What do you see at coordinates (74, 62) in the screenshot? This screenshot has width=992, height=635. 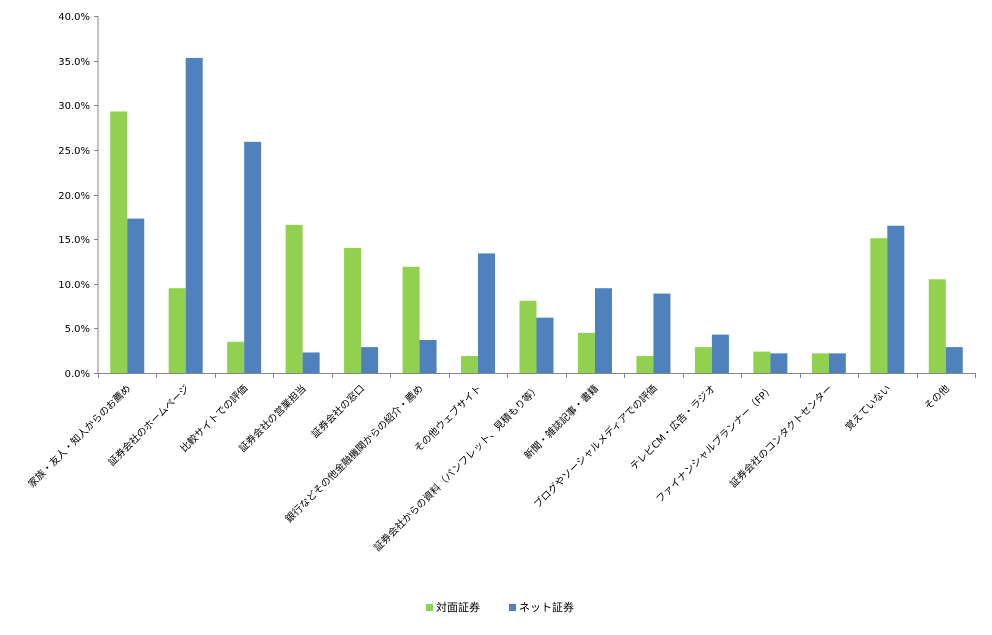 I see `y-tick-label: 35.0%` at bounding box center [74, 62].